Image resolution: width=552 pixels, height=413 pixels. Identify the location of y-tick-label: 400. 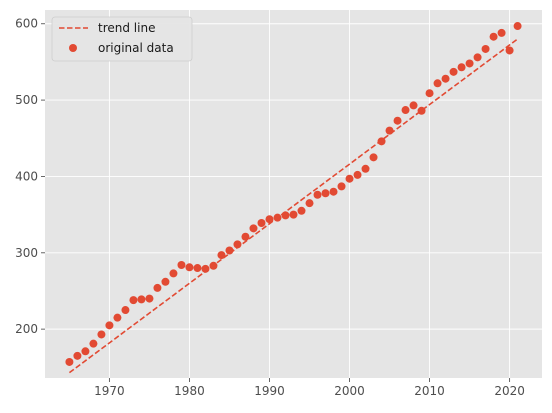
(26, 176).